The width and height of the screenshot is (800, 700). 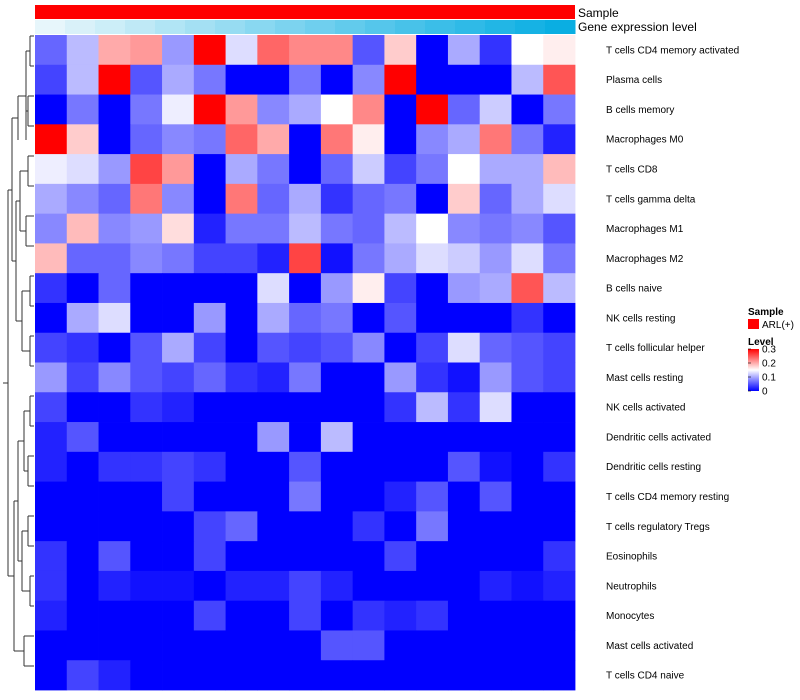 I want to click on row-label: Macrophages M2, so click(x=645, y=259).